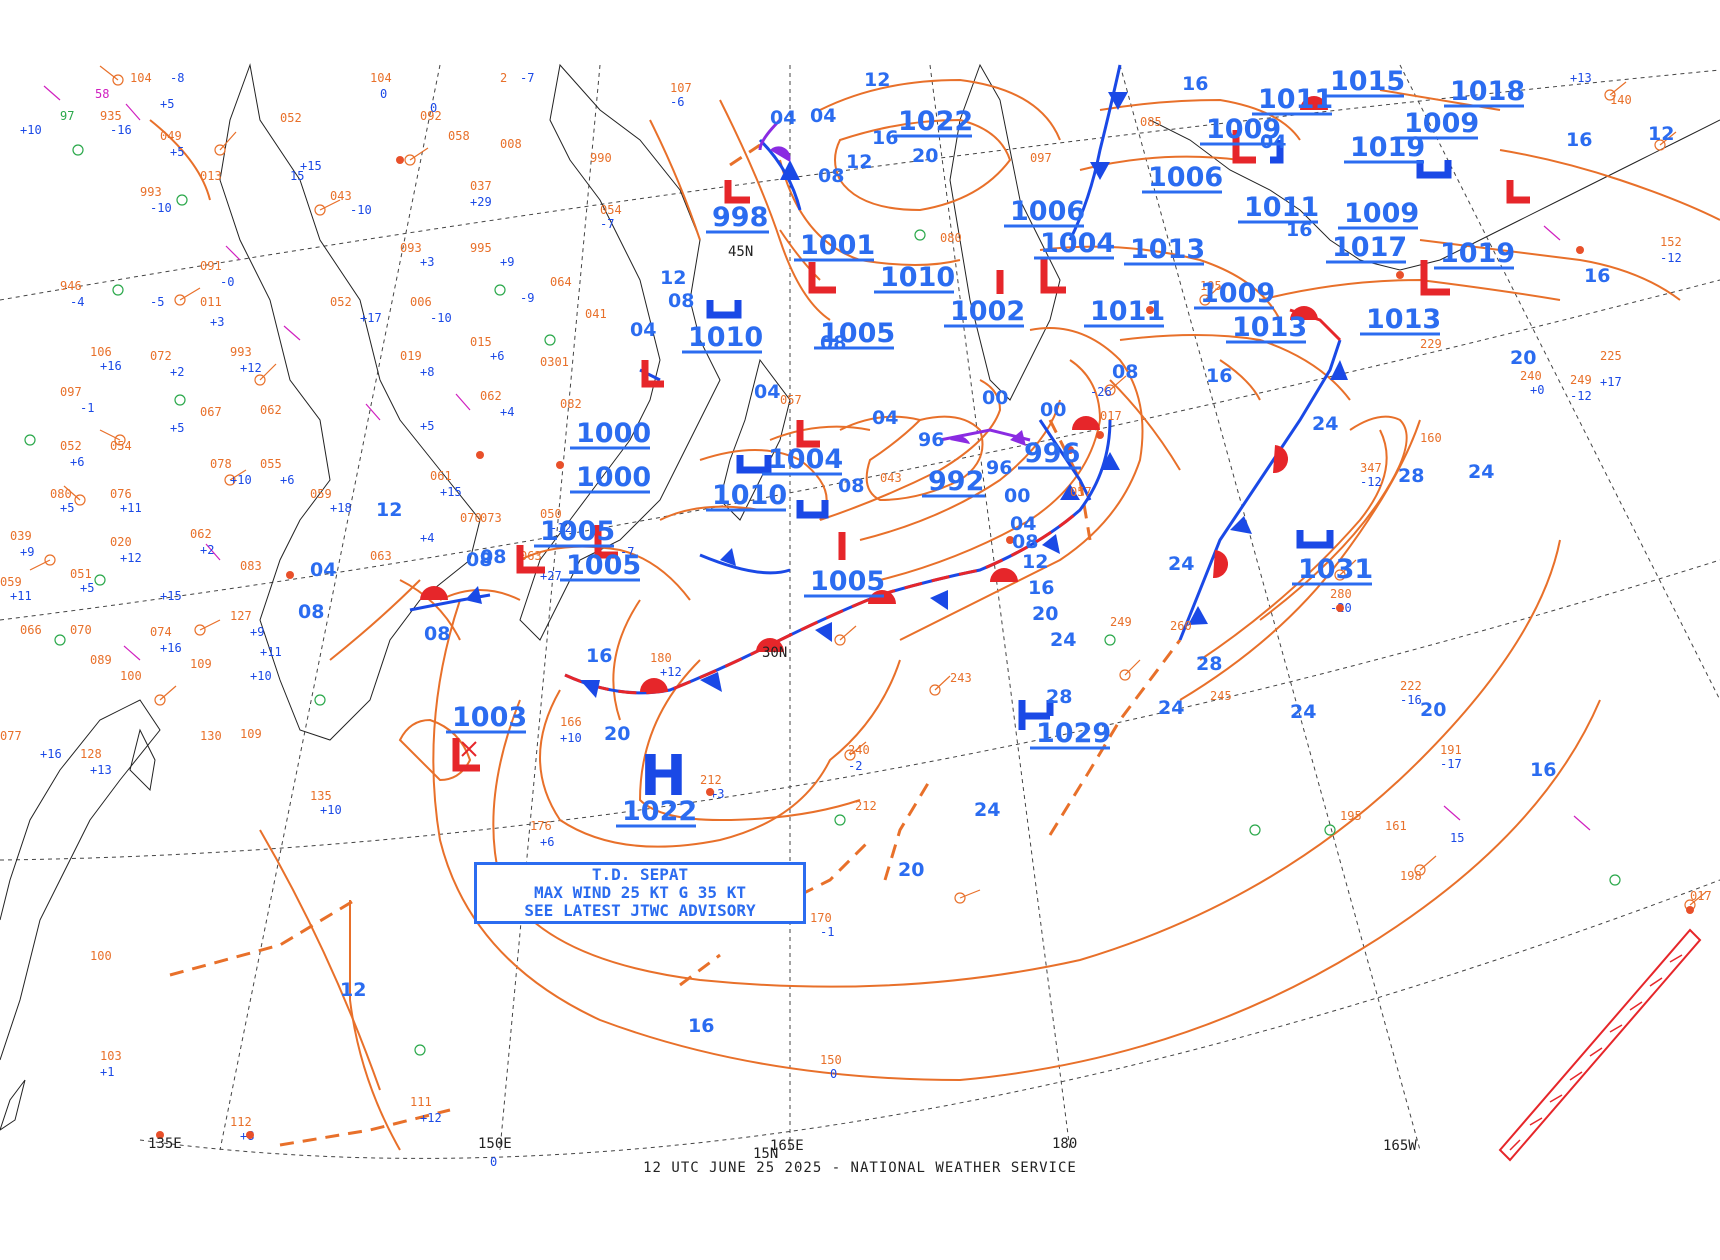 Image resolution: width=1720 pixels, height=1260 pixels. What do you see at coordinates (831, 1060) in the screenshot?
I see `svg-text: 150` at bounding box center [831, 1060].